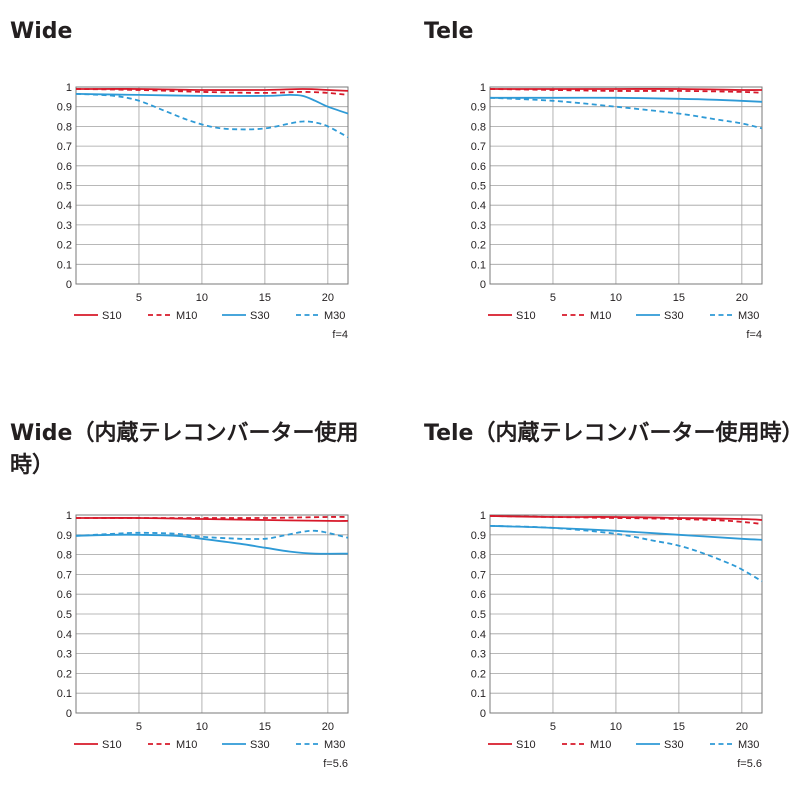  What do you see at coordinates (449, 31) in the screenshot?
I see `chart-title: Tele` at bounding box center [449, 31].